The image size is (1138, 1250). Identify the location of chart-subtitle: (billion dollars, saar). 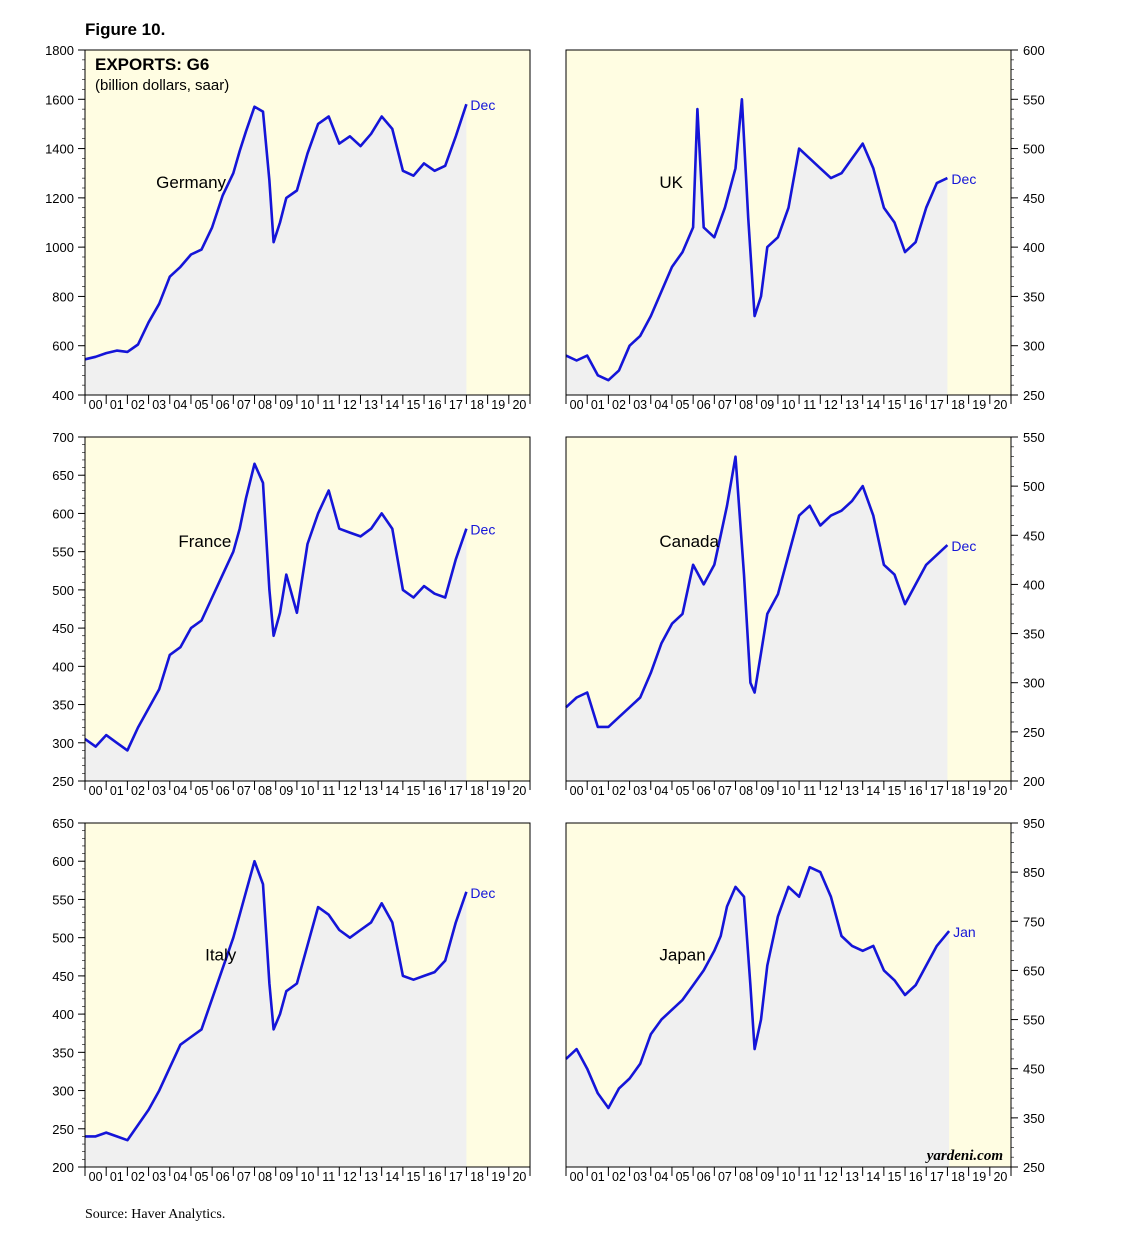
(162, 85).